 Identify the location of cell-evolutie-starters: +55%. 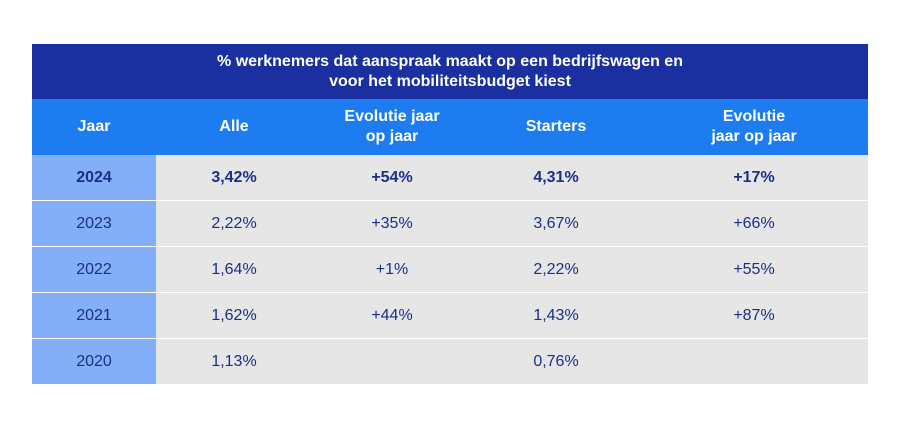
(754, 269).